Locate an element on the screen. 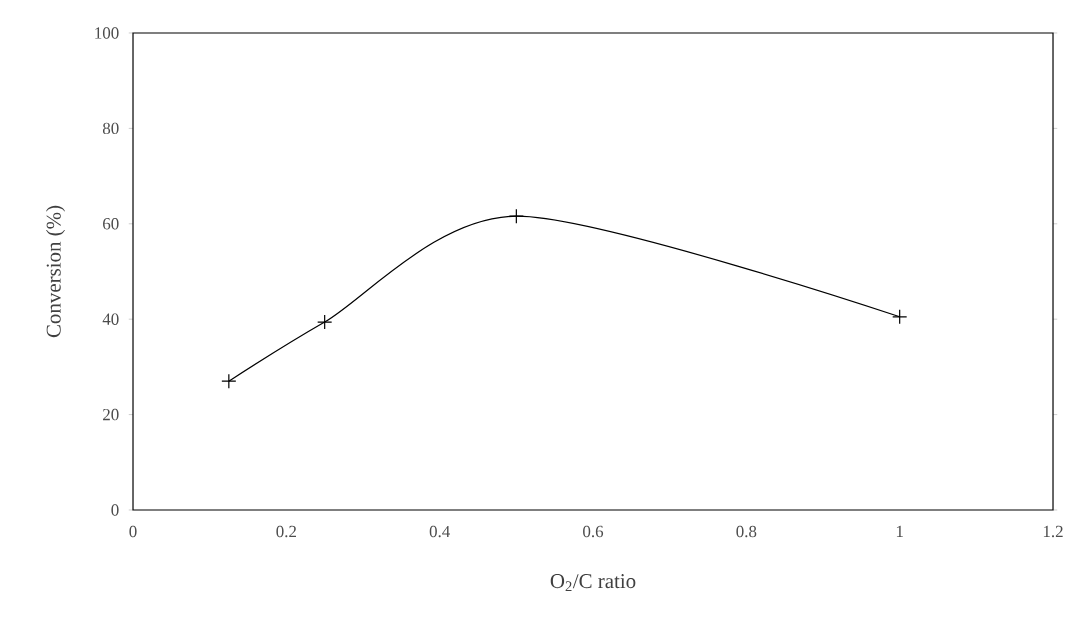 The width and height of the screenshot is (1068, 642). y-tick-label: 100 is located at coordinates (107, 33).